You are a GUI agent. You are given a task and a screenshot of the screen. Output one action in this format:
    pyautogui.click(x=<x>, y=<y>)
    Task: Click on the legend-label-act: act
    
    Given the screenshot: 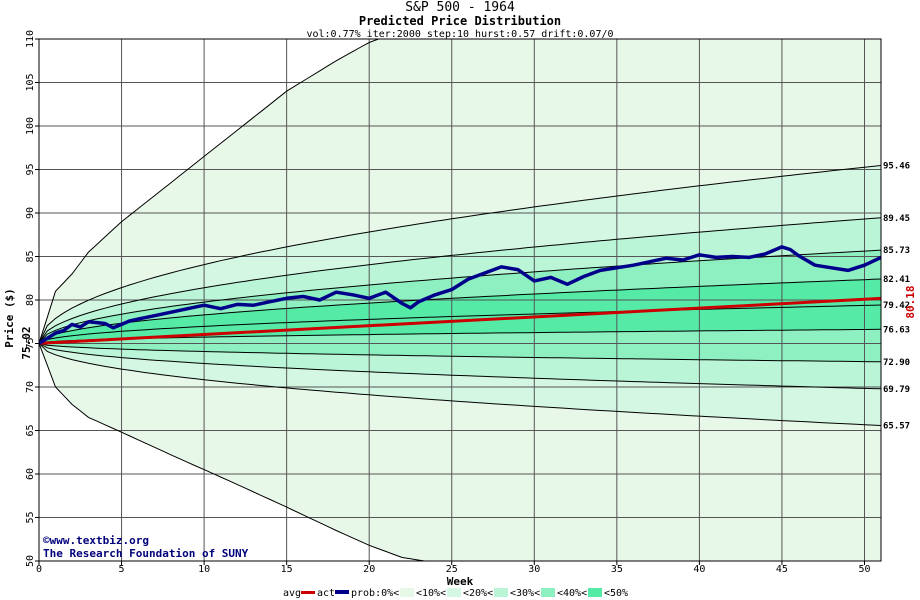 What is the action you would take?
    pyautogui.click(x=326, y=593)
    